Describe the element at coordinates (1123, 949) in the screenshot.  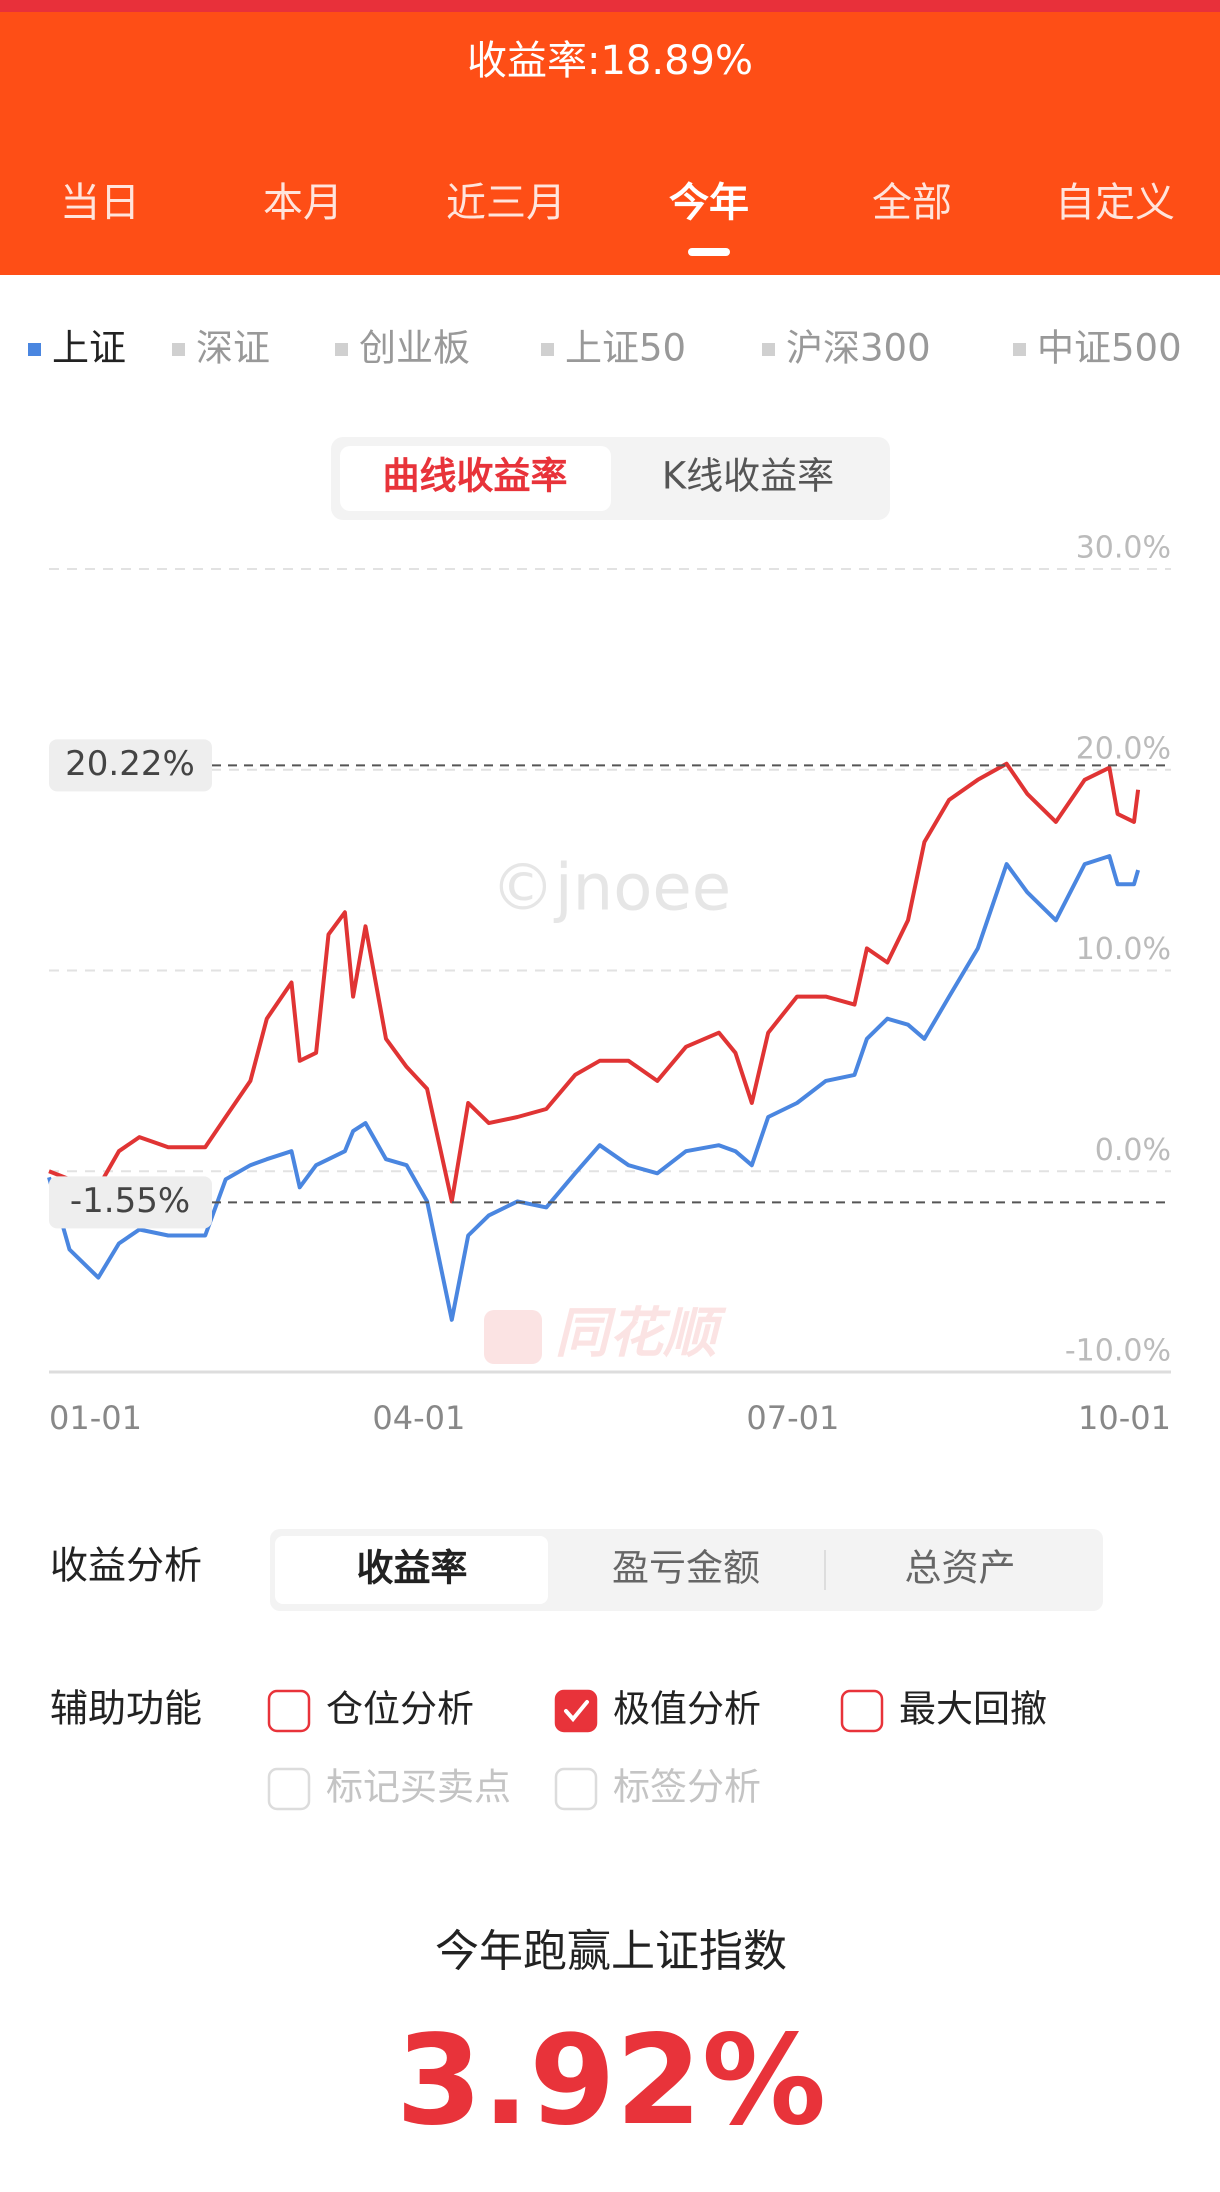
I see `y-tick-label: 10.0%` at that location.